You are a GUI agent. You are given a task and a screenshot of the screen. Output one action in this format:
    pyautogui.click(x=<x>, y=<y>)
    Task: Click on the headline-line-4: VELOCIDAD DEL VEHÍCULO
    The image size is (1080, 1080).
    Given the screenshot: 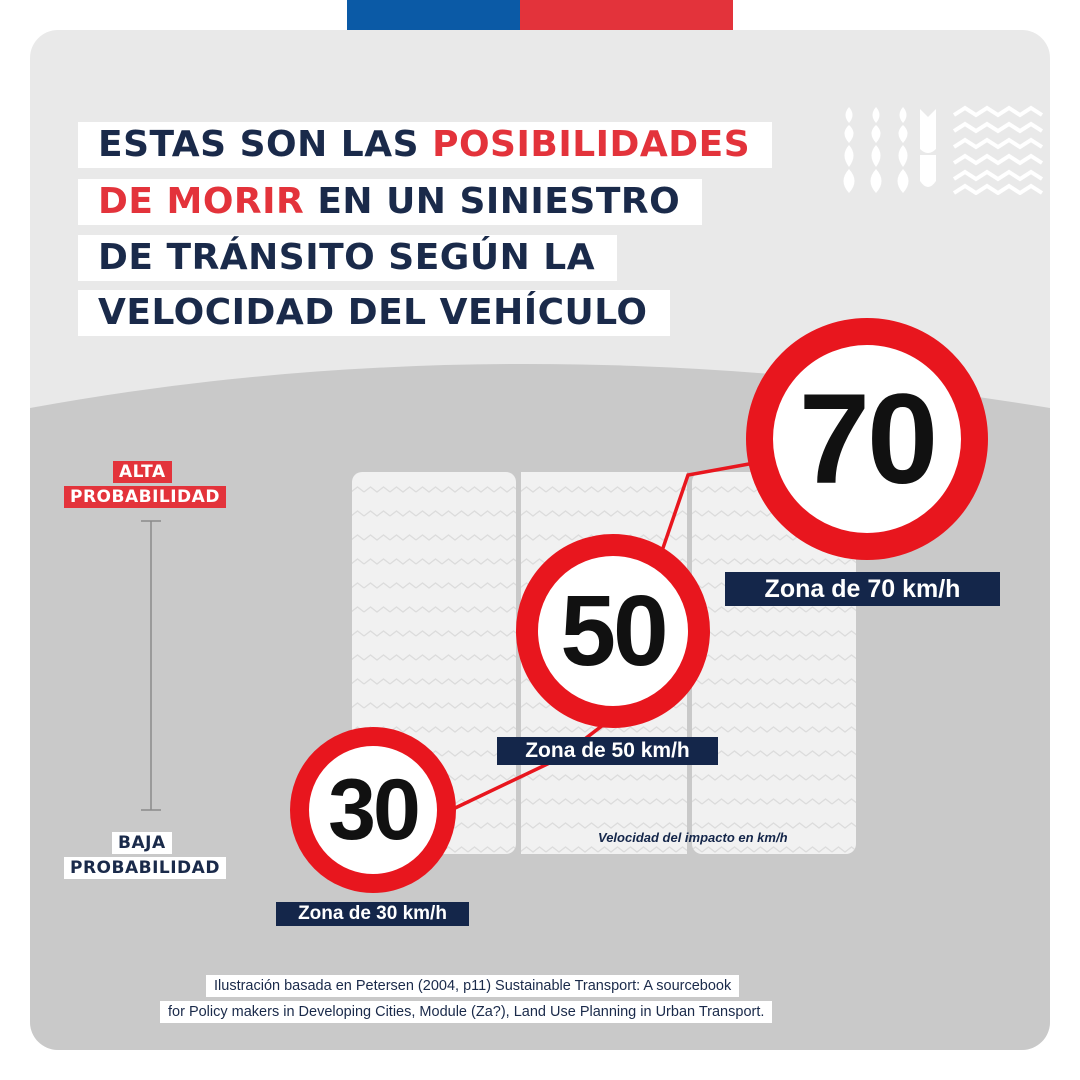 What is the action you would take?
    pyautogui.click(x=374, y=313)
    